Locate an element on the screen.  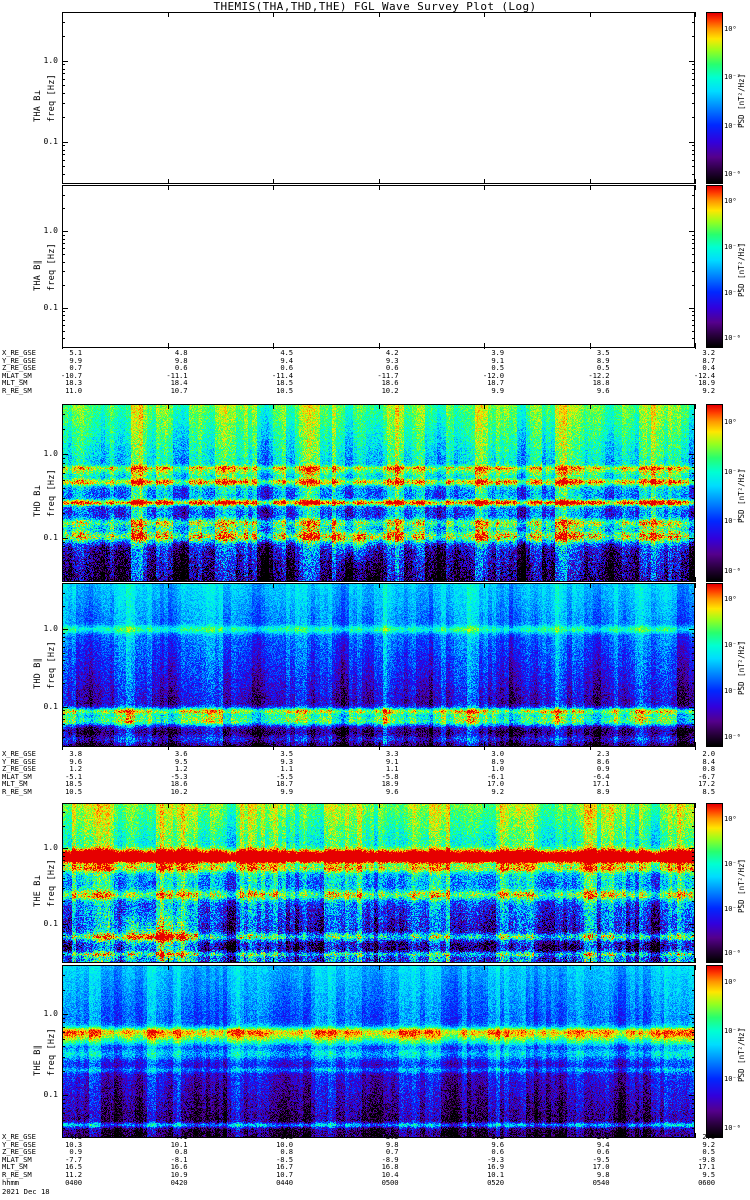
annotation-value: -12.2 is located at coordinates (599, 375).